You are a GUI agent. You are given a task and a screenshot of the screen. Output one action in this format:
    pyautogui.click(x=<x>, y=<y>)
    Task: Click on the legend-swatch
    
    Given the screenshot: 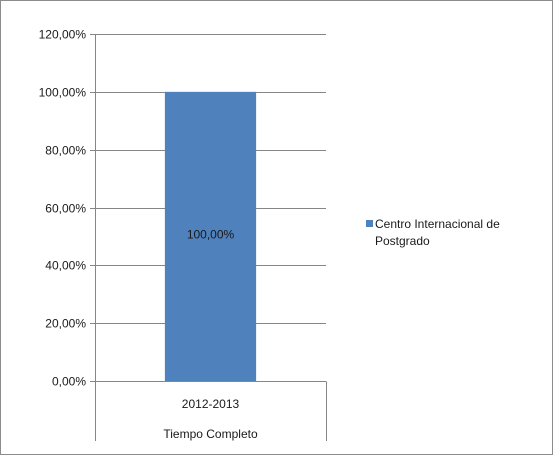 What is the action you would take?
    pyautogui.click(x=369, y=223)
    